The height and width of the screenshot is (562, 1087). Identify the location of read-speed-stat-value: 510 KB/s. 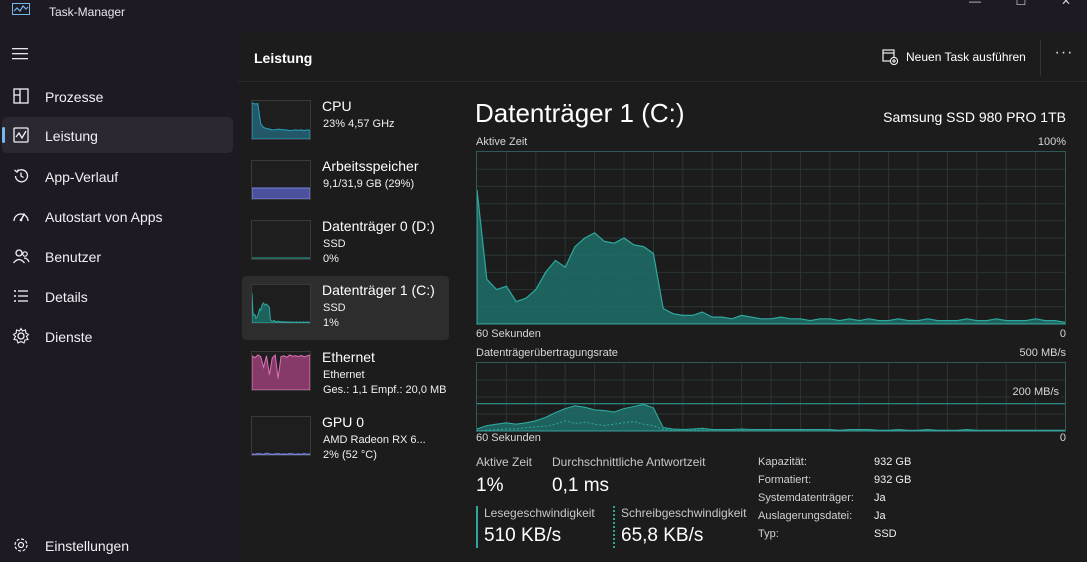
(523, 535).